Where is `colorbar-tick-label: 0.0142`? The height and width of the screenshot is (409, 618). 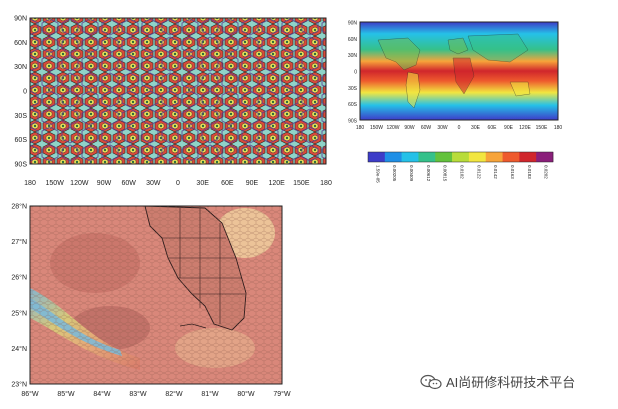 colorbar-tick-label: 0.0142 is located at coordinates (495, 172).